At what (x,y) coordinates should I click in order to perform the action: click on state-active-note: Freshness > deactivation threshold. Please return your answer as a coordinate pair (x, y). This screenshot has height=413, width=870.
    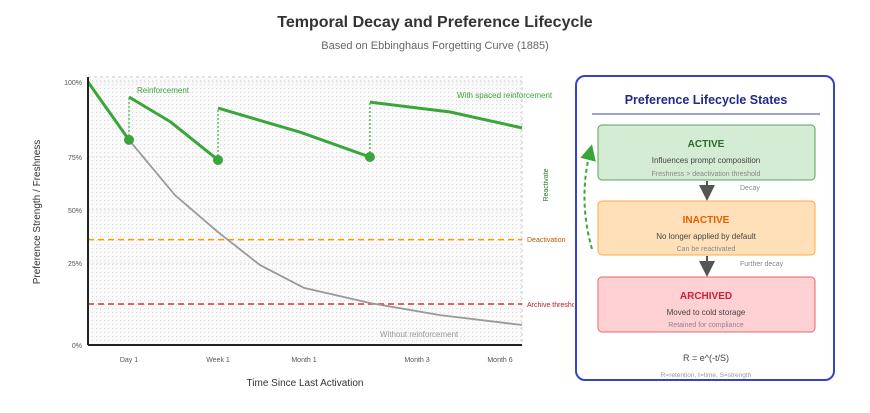
    Looking at the image, I should click on (706, 174).